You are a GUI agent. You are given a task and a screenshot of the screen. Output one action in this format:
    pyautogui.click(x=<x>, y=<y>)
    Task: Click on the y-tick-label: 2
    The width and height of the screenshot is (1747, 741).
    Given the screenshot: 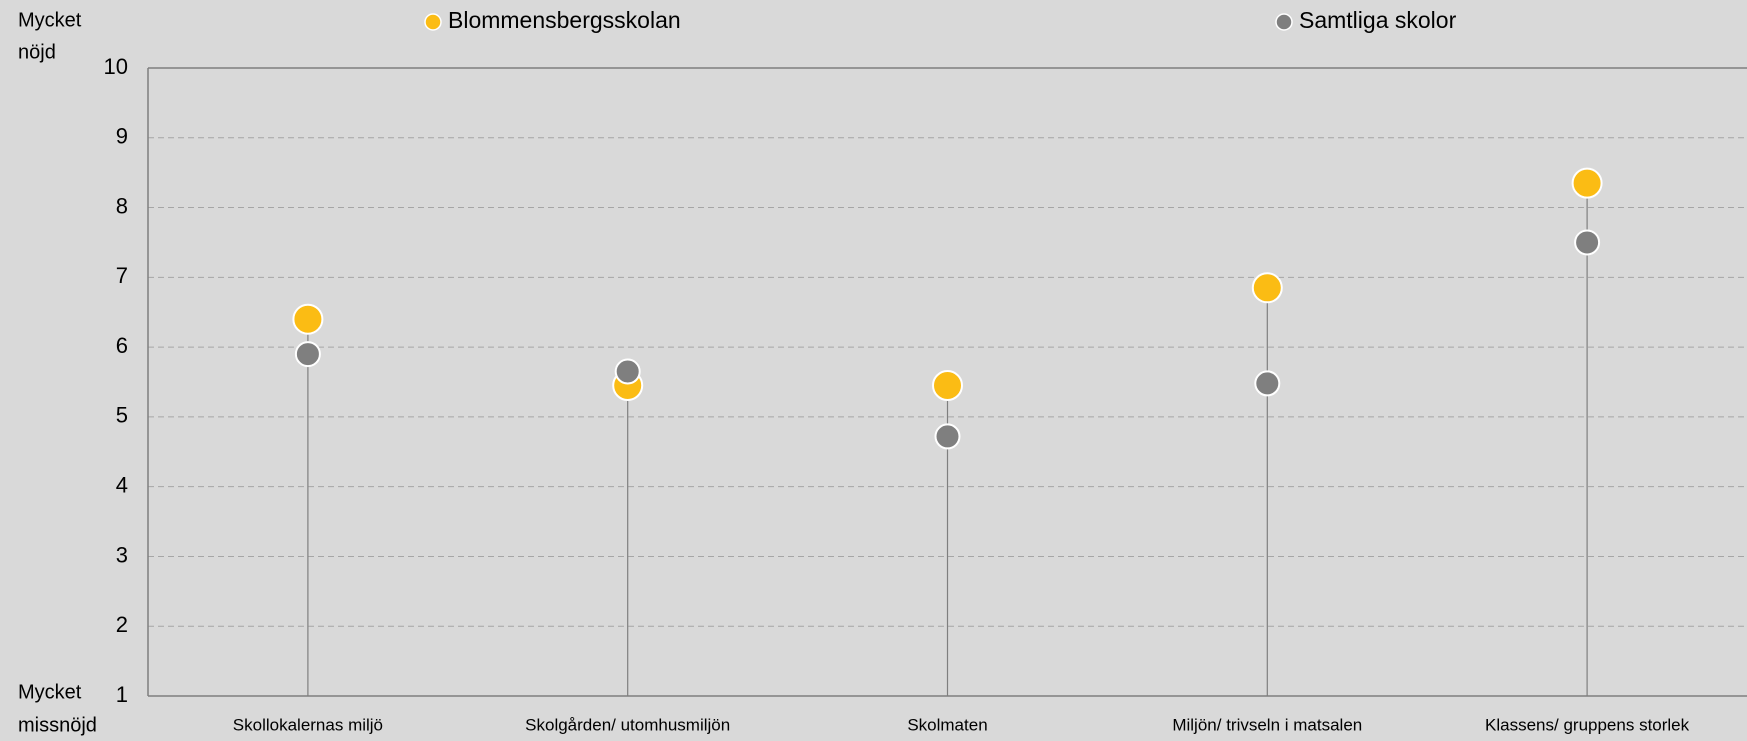 What is the action you would take?
    pyautogui.click(x=122, y=624)
    